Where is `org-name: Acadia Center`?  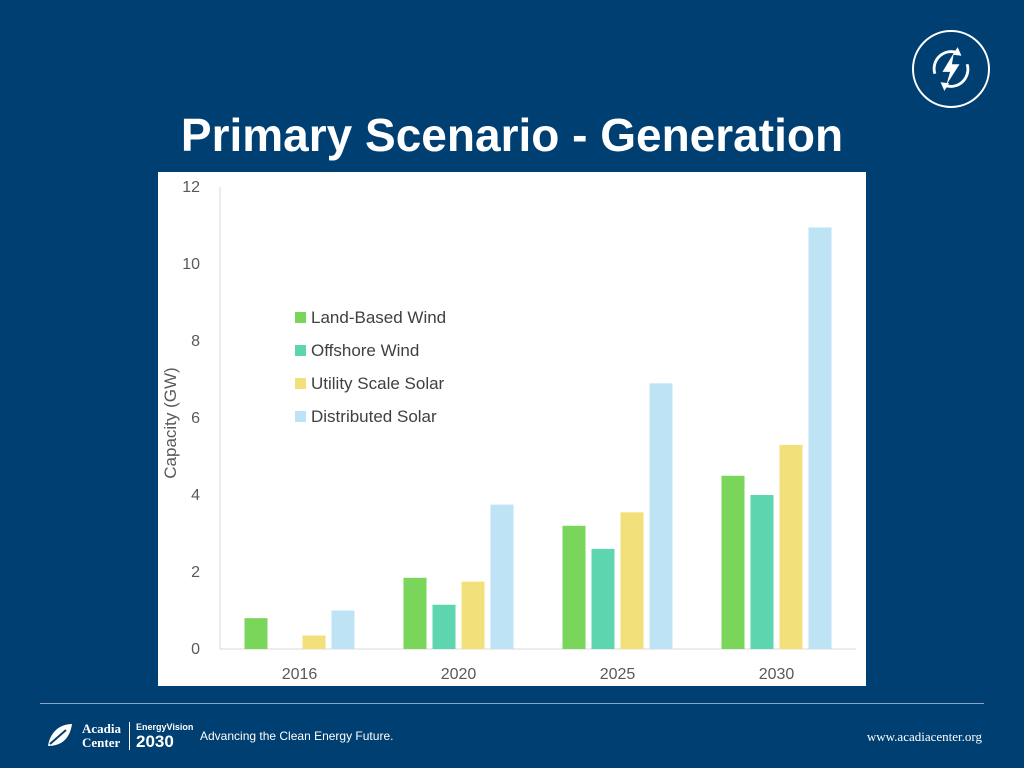
org-name: Acadia Center is located at coordinates (106, 736).